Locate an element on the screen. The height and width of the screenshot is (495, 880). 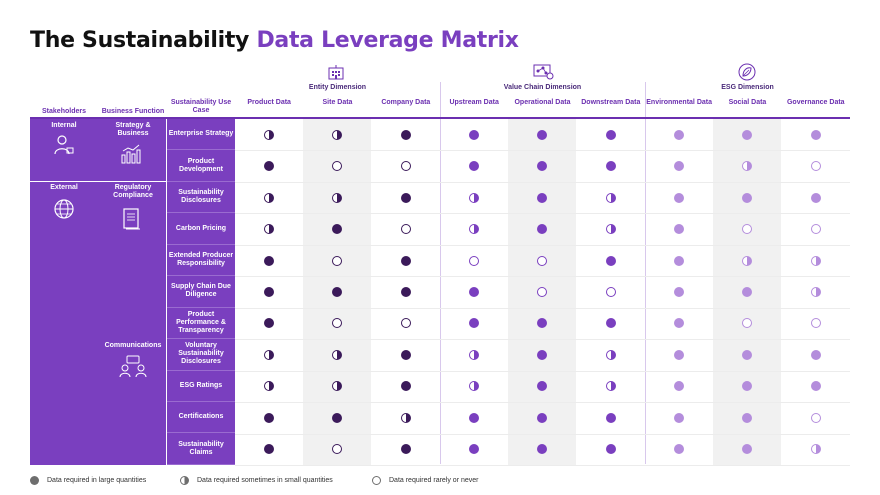
business-function-strategy: Strategy & Business is located at coordinates (133, 129).